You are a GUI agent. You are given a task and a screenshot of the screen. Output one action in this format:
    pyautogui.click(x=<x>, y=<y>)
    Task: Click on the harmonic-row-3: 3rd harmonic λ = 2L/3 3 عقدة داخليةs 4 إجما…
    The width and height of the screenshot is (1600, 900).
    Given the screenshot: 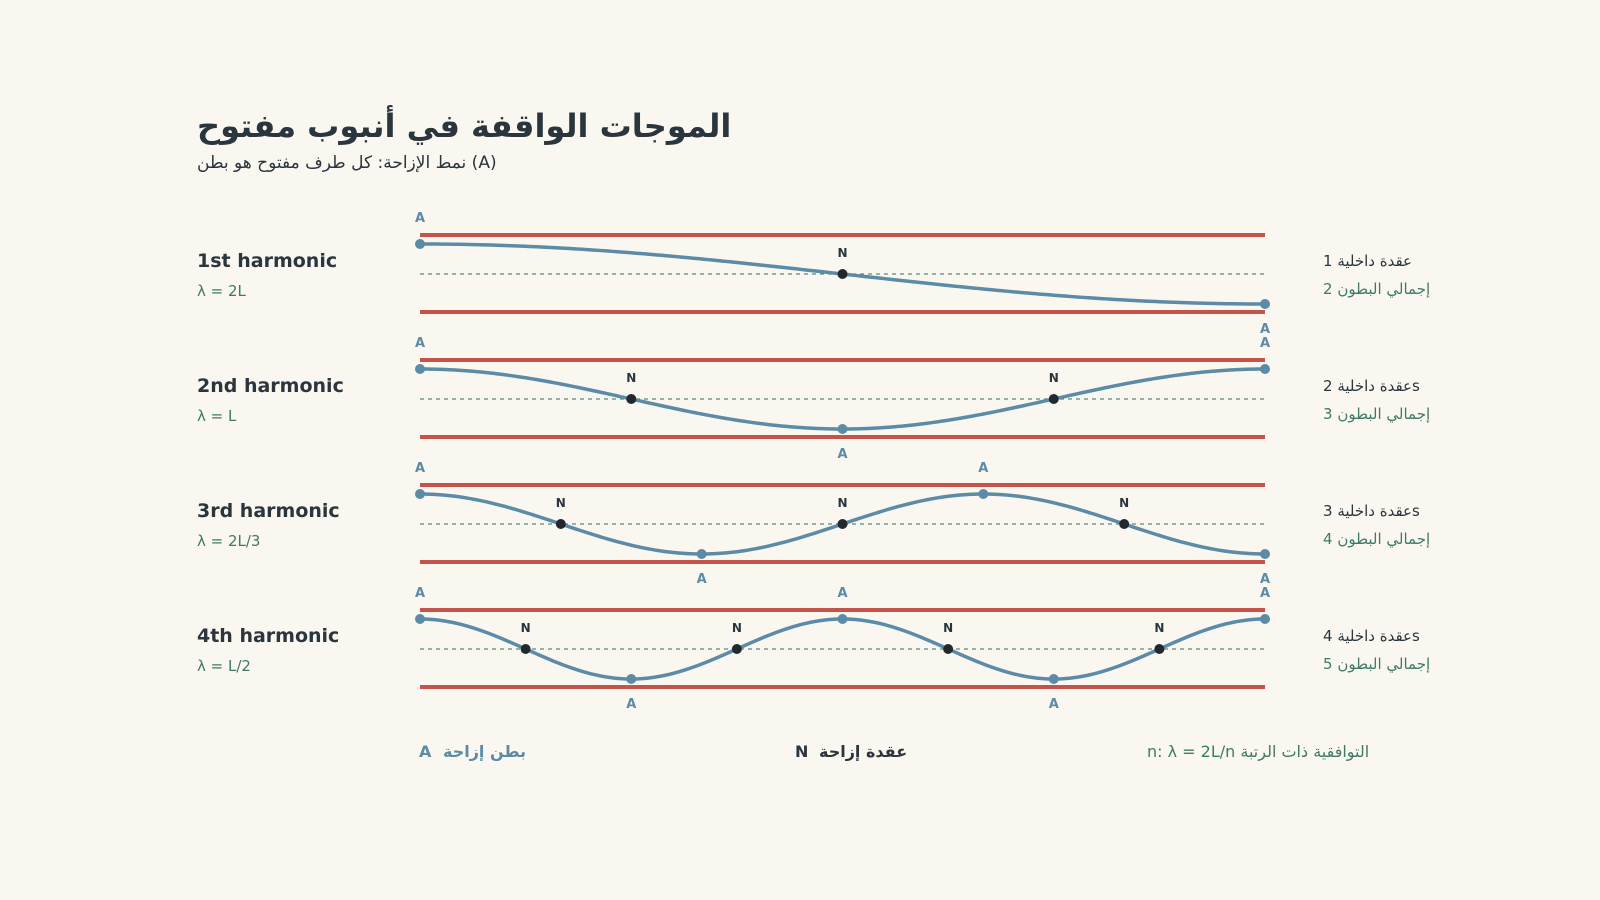 What is the action you would take?
    pyautogui.click(x=813, y=524)
    